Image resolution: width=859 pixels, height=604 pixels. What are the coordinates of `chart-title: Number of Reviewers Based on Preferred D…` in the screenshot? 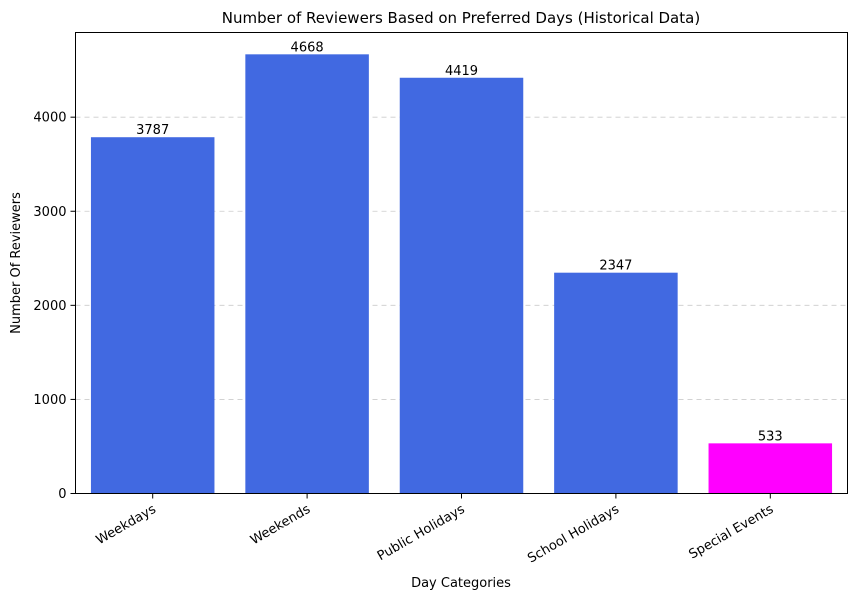 It's located at (461, 18).